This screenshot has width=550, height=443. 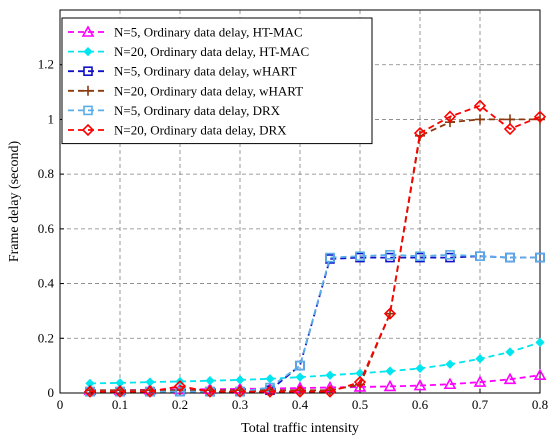 I want to click on legend-item: N=5, Ordinary data delay, HT-MAC, so click(x=185, y=32).